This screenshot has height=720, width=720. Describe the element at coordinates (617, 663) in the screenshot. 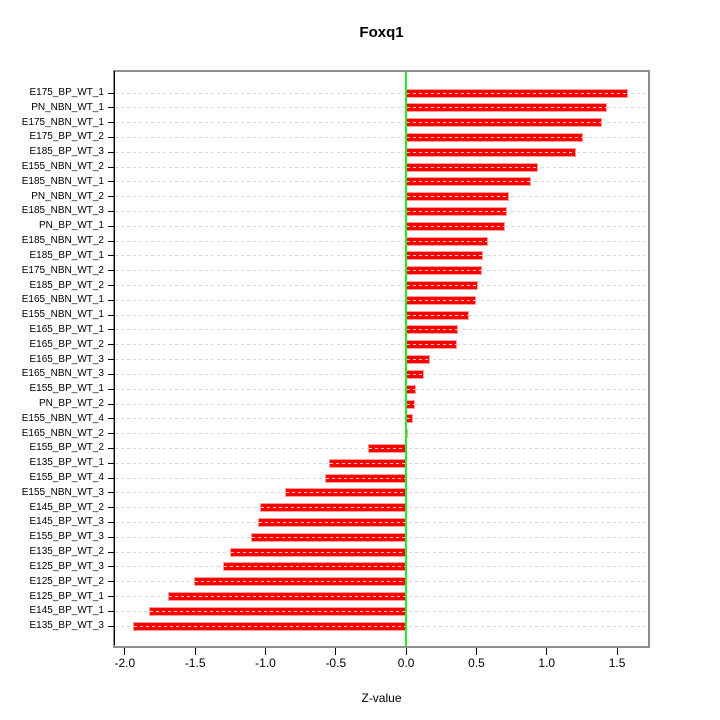

I see `x-tick-label: 1.5` at that location.